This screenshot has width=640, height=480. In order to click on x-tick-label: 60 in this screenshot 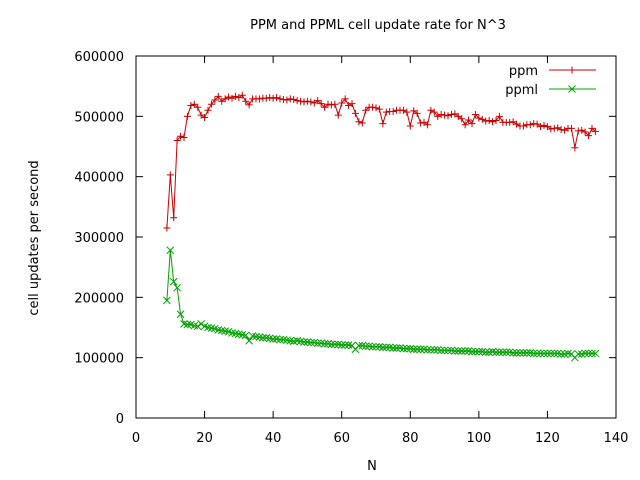, I will do `click(341, 438)`.